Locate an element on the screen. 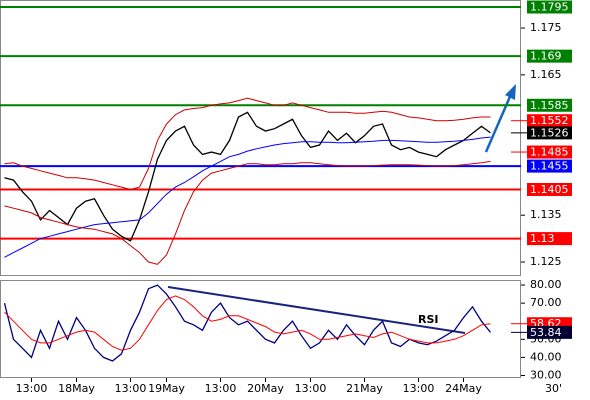  y-tick-label: 1.135 is located at coordinates (546, 214).